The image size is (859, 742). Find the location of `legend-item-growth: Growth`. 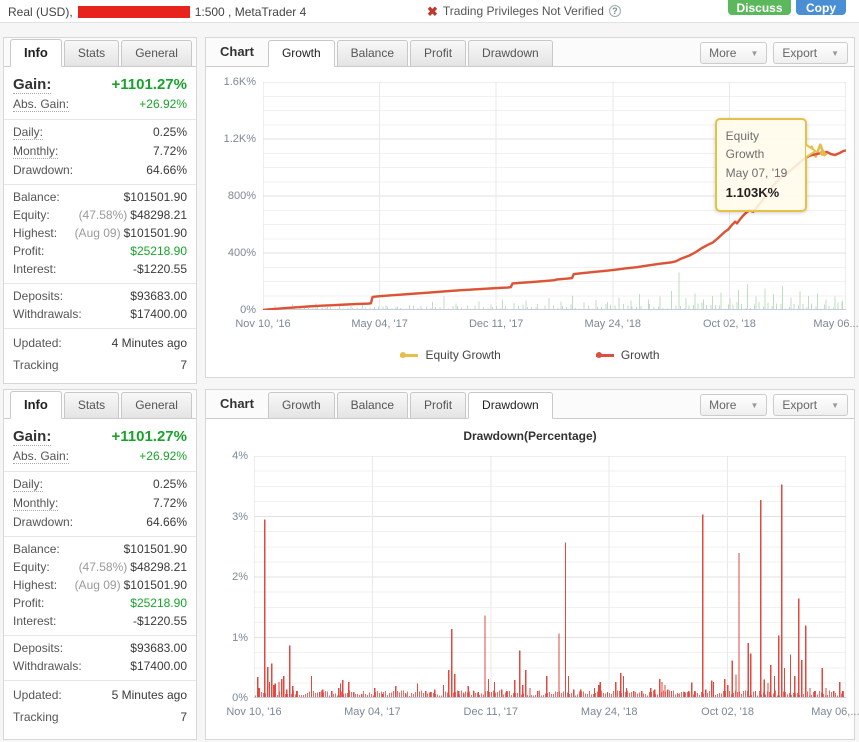

legend-item-growth: Growth is located at coordinates (627, 355).